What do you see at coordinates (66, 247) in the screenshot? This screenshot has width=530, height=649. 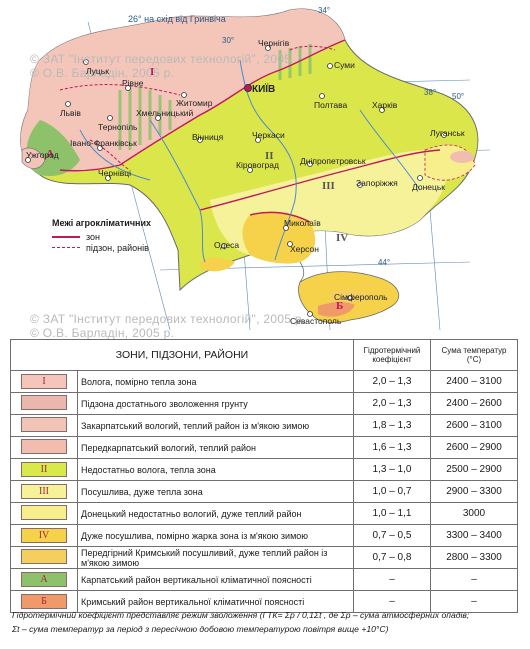 I see `legend-line-dashed` at bounding box center [66, 247].